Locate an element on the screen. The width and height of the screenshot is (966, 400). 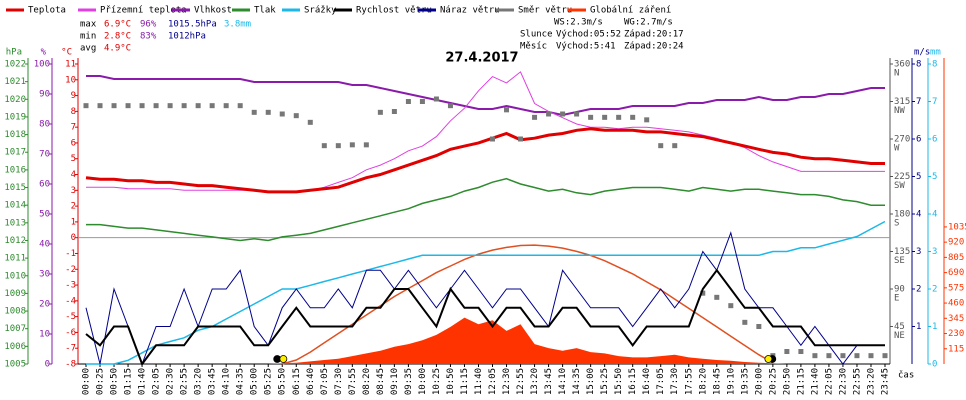
stat-label: avg is located at coordinates (88, 49).